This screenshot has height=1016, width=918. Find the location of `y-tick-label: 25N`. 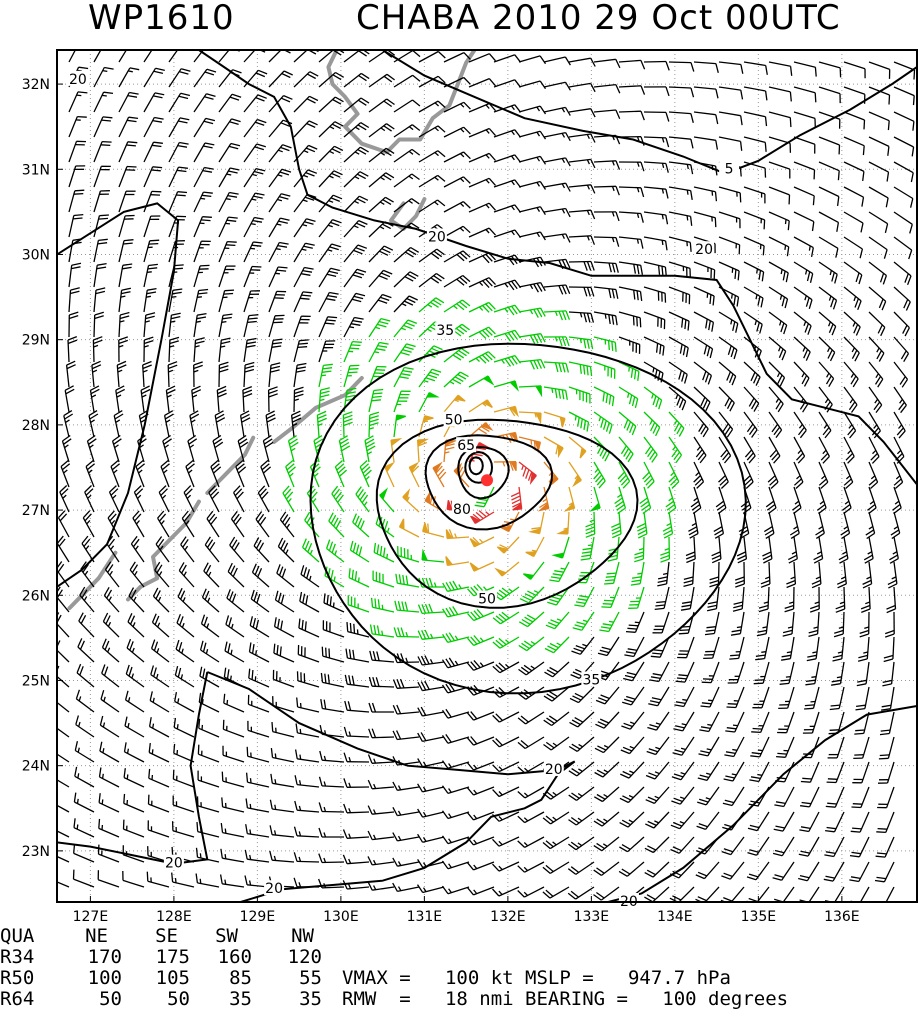

y-tick-label: 25N is located at coordinates (36, 681).